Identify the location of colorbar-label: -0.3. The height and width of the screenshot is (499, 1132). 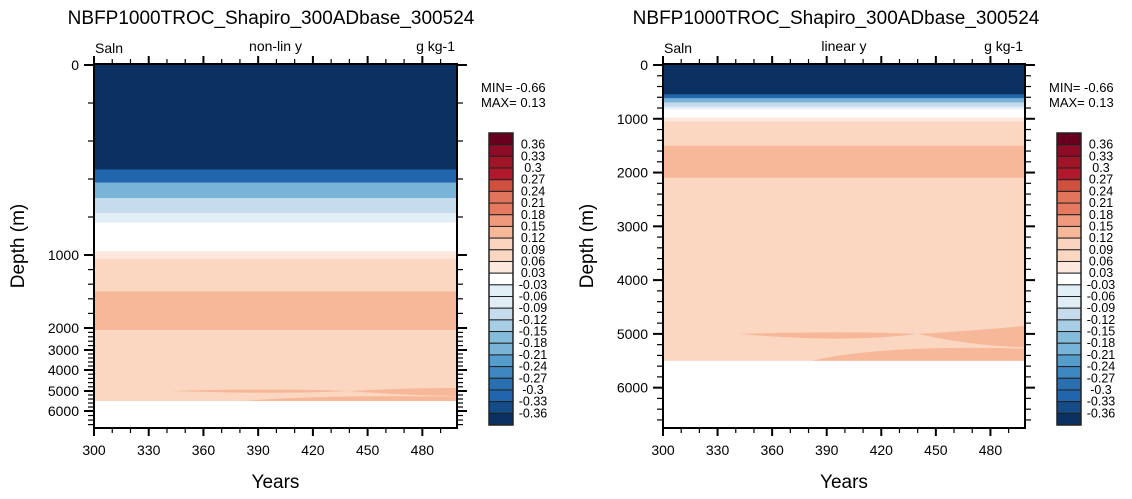
(533, 390).